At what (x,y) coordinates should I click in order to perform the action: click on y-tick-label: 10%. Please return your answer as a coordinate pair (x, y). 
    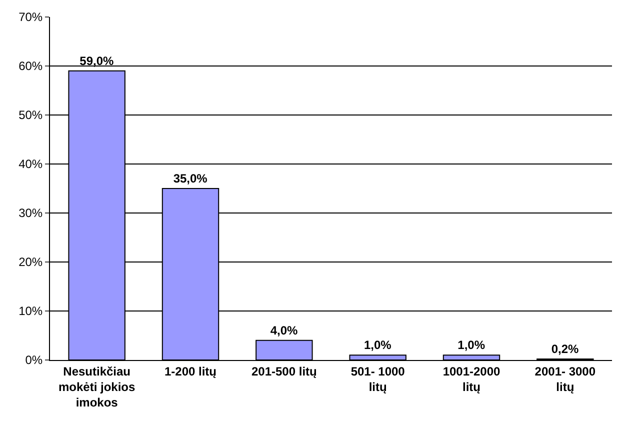
    Looking at the image, I should click on (30, 311).